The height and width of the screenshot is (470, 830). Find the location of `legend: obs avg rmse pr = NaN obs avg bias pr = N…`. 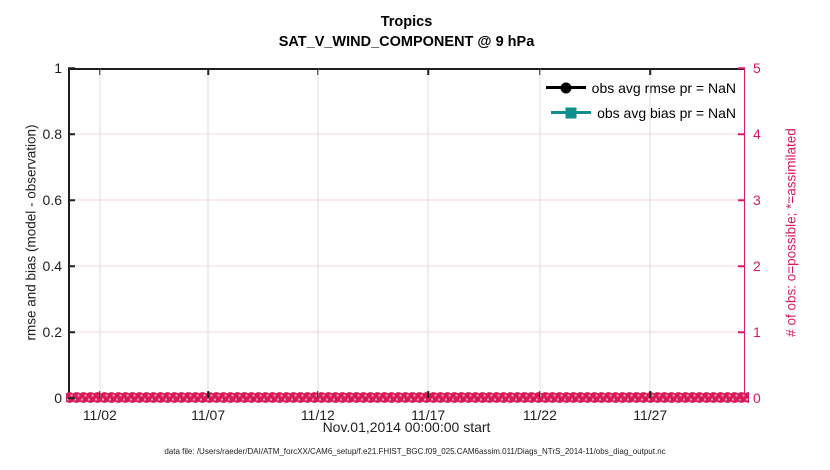

legend: obs avg rmse pr = NaN obs avg bias pr = N… is located at coordinates (640, 100).